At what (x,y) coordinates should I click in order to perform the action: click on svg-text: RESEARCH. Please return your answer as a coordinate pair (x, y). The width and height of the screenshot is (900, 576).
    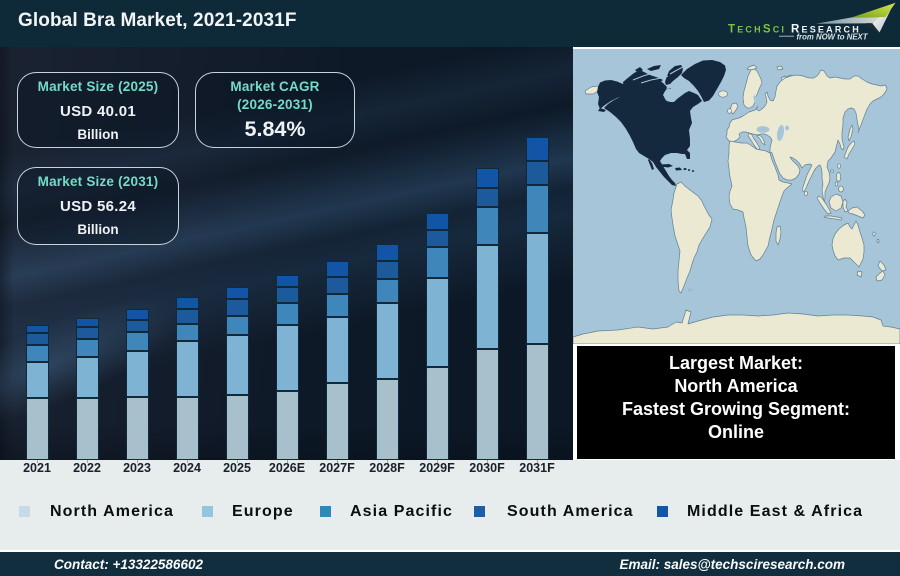
    Looking at the image, I should click on (826, 30).